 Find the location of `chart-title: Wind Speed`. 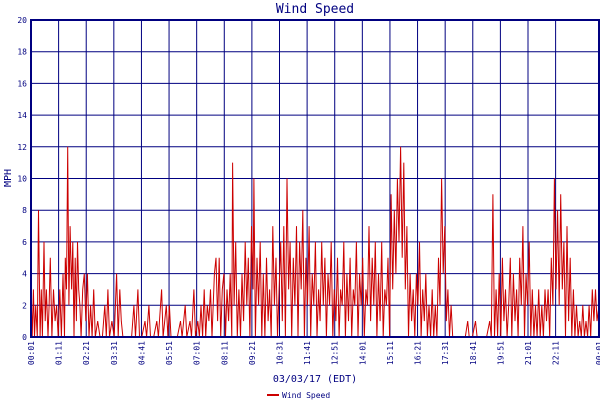

chart-title: Wind Speed is located at coordinates (315, 9).